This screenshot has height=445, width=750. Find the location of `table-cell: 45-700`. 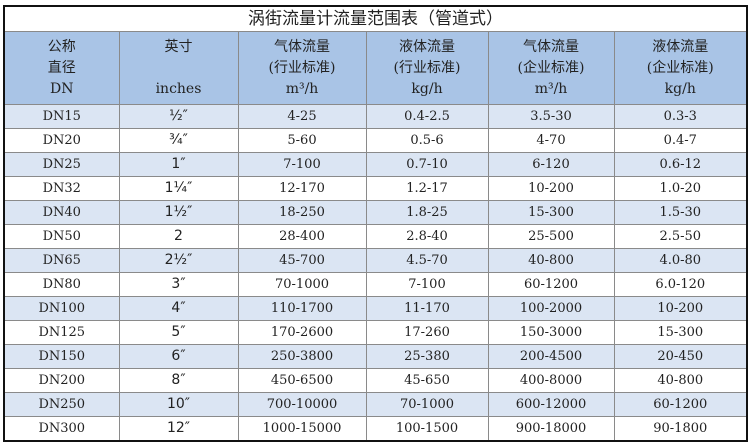

table-cell: 45-700 is located at coordinates (302, 260).